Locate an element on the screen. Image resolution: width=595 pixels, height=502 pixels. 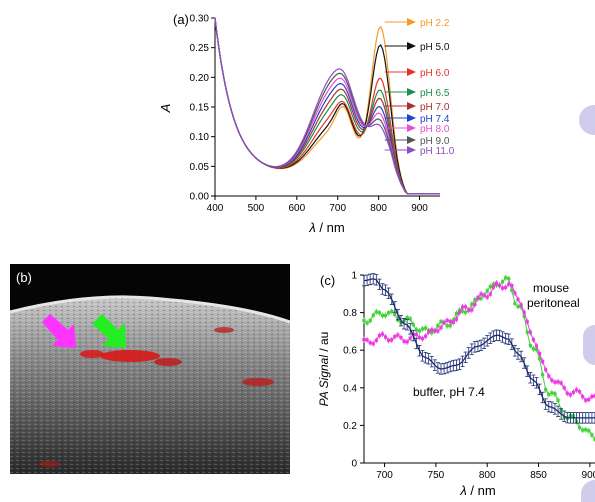
y-tick-label: 0.2 is located at coordinates (350, 426).